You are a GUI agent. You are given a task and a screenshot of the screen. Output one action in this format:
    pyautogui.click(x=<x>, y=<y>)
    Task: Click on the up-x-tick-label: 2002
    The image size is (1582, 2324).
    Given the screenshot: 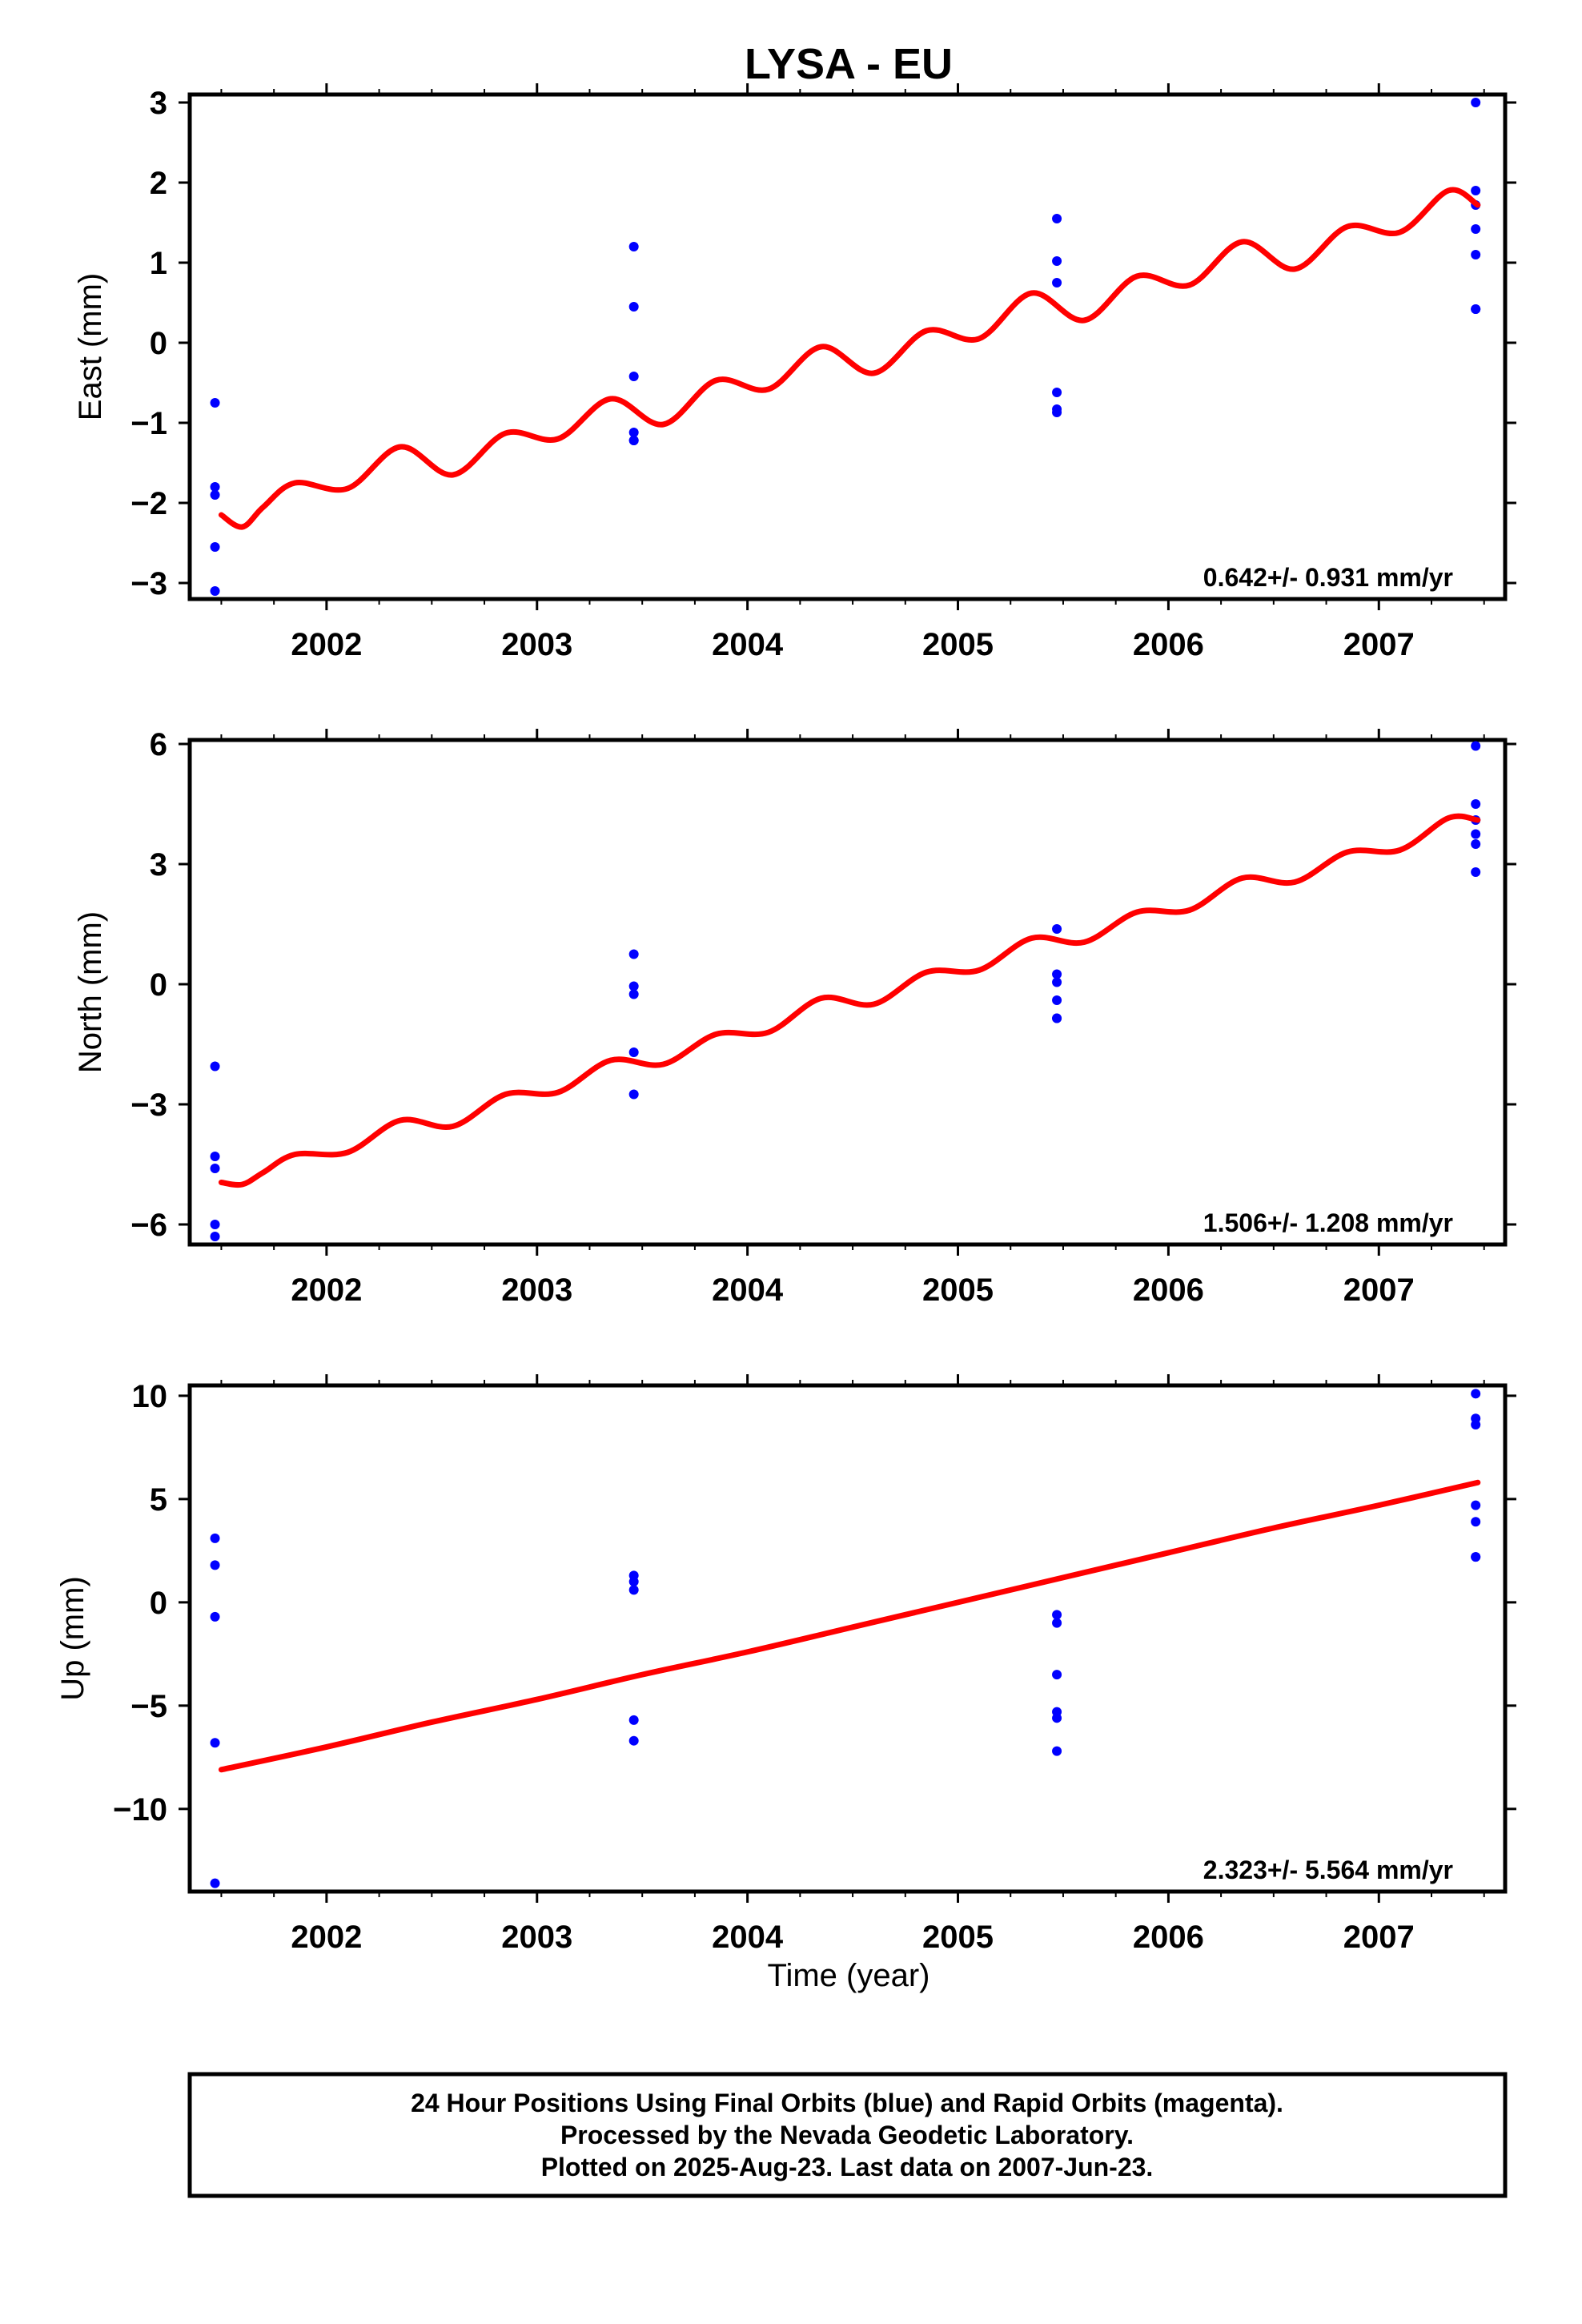 What is the action you would take?
    pyautogui.click(x=326, y=1938)
    